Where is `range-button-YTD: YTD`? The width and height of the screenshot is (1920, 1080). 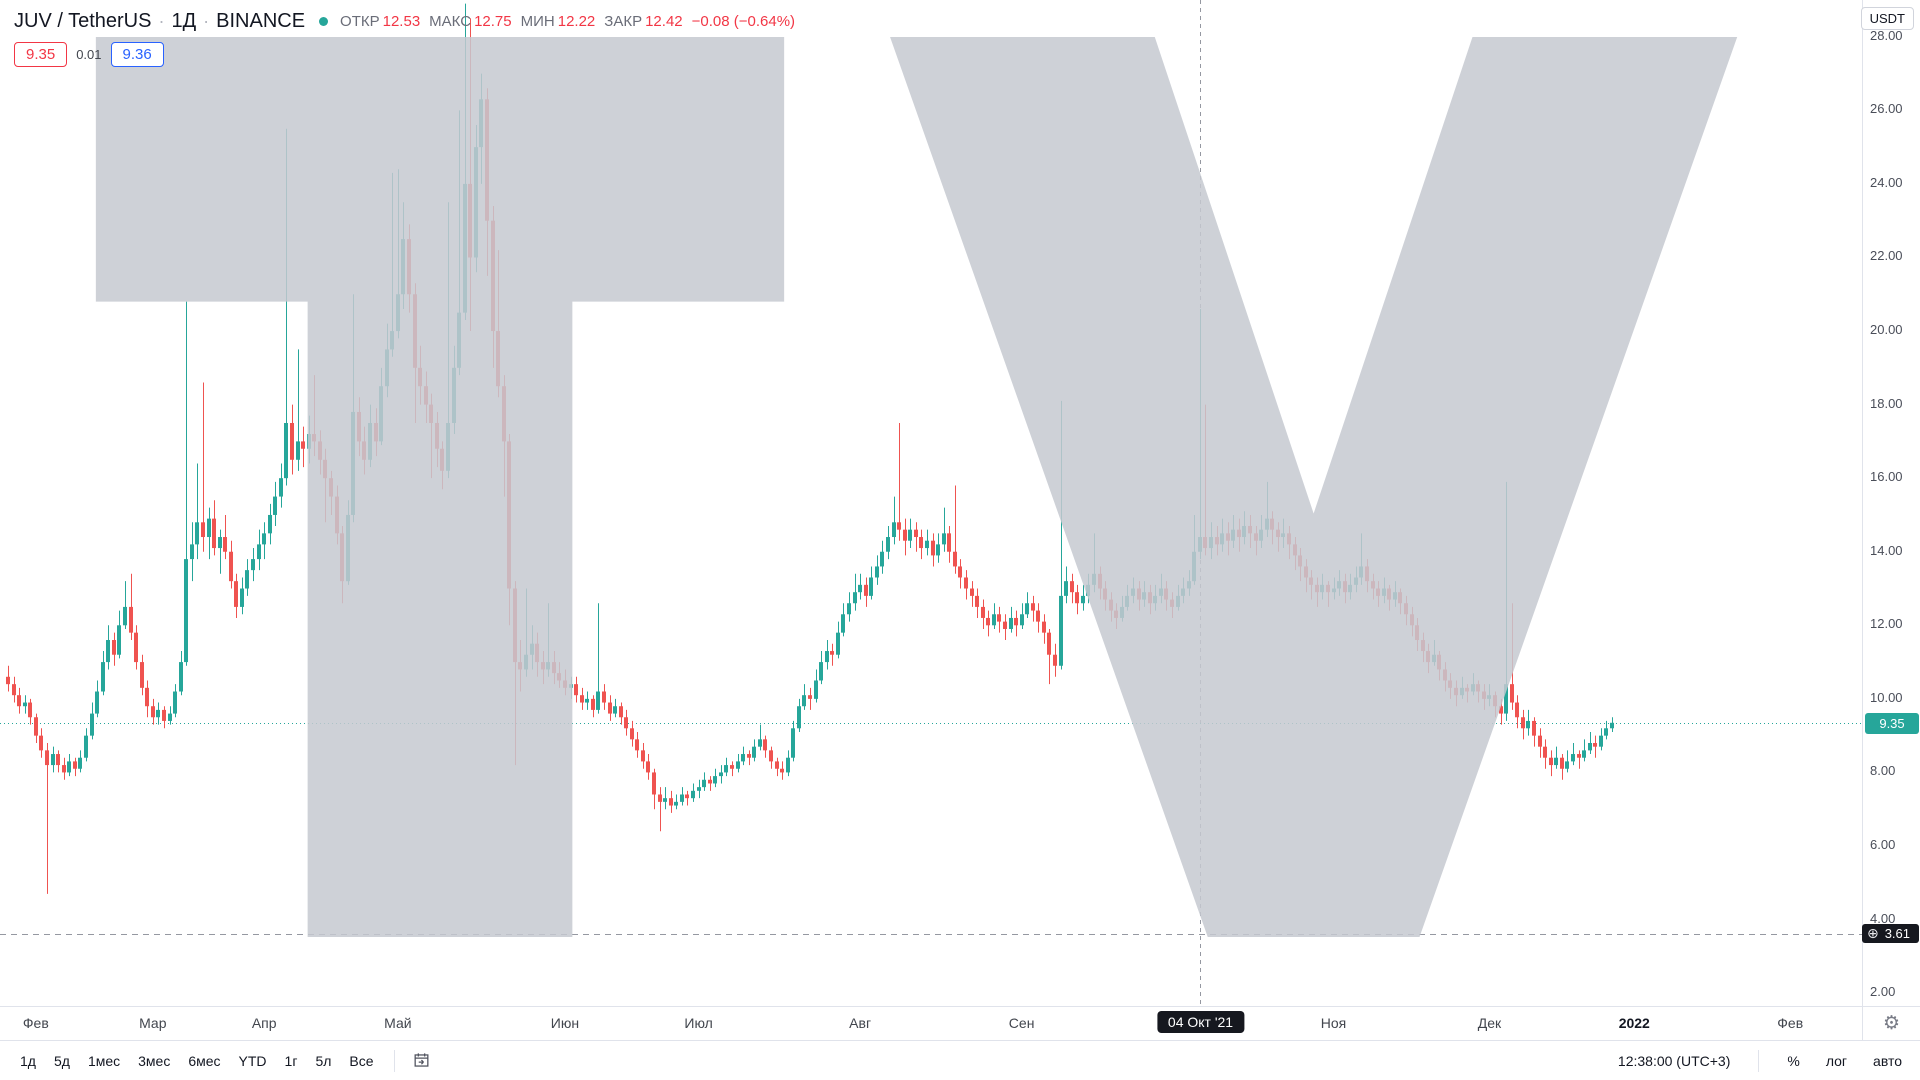 range-button-YTD: YTD is located at coordinates (253, 1061).